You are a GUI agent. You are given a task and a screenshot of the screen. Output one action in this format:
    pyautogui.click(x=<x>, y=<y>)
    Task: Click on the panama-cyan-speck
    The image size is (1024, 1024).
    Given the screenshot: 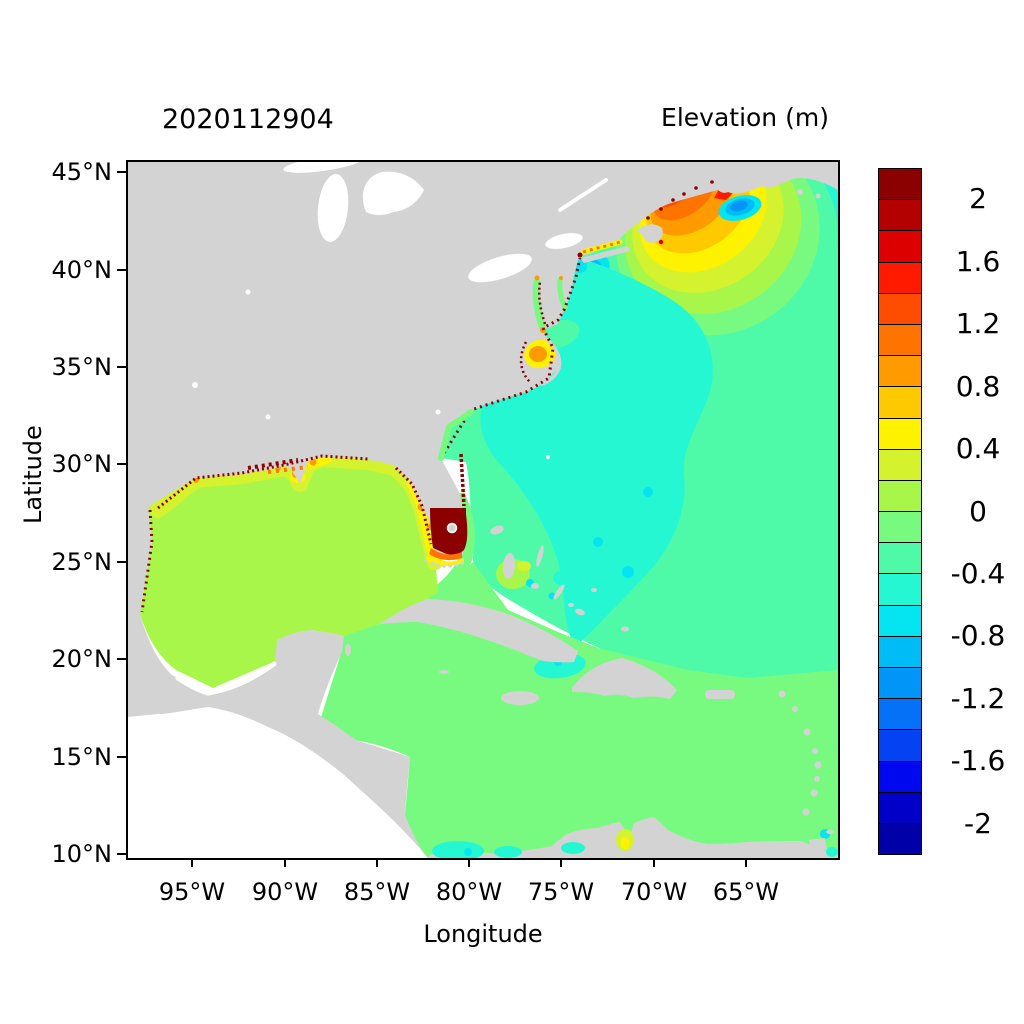 What is the action you would take?
    pyautogui.click(x=468, y=852)
    